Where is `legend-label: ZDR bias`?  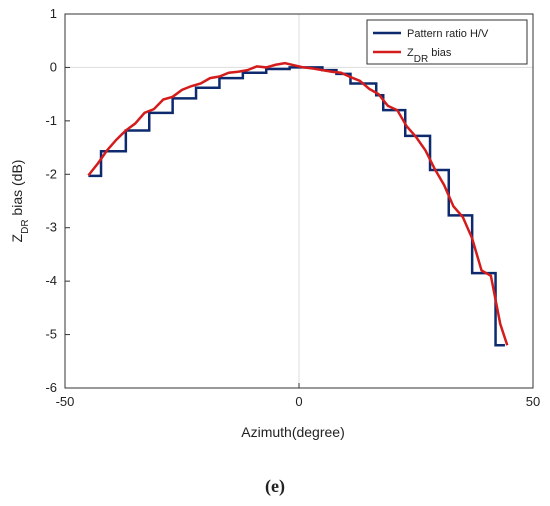
legend-label: ZDR bias is located at coordinates (429, 56).